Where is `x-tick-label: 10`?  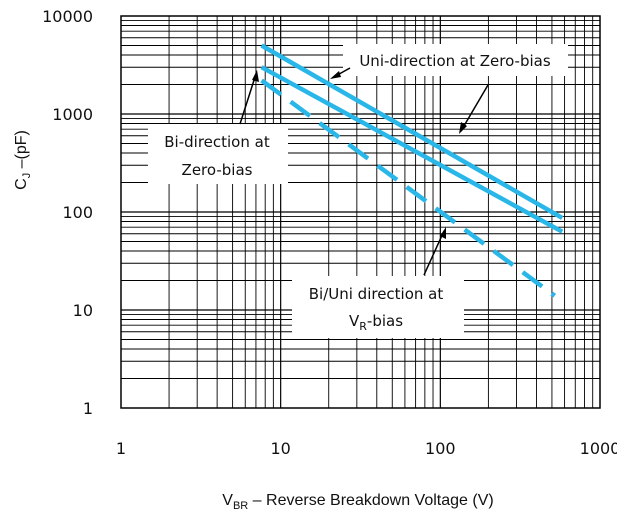
x-tick-label: 10 is located at coordinates (280, 448).